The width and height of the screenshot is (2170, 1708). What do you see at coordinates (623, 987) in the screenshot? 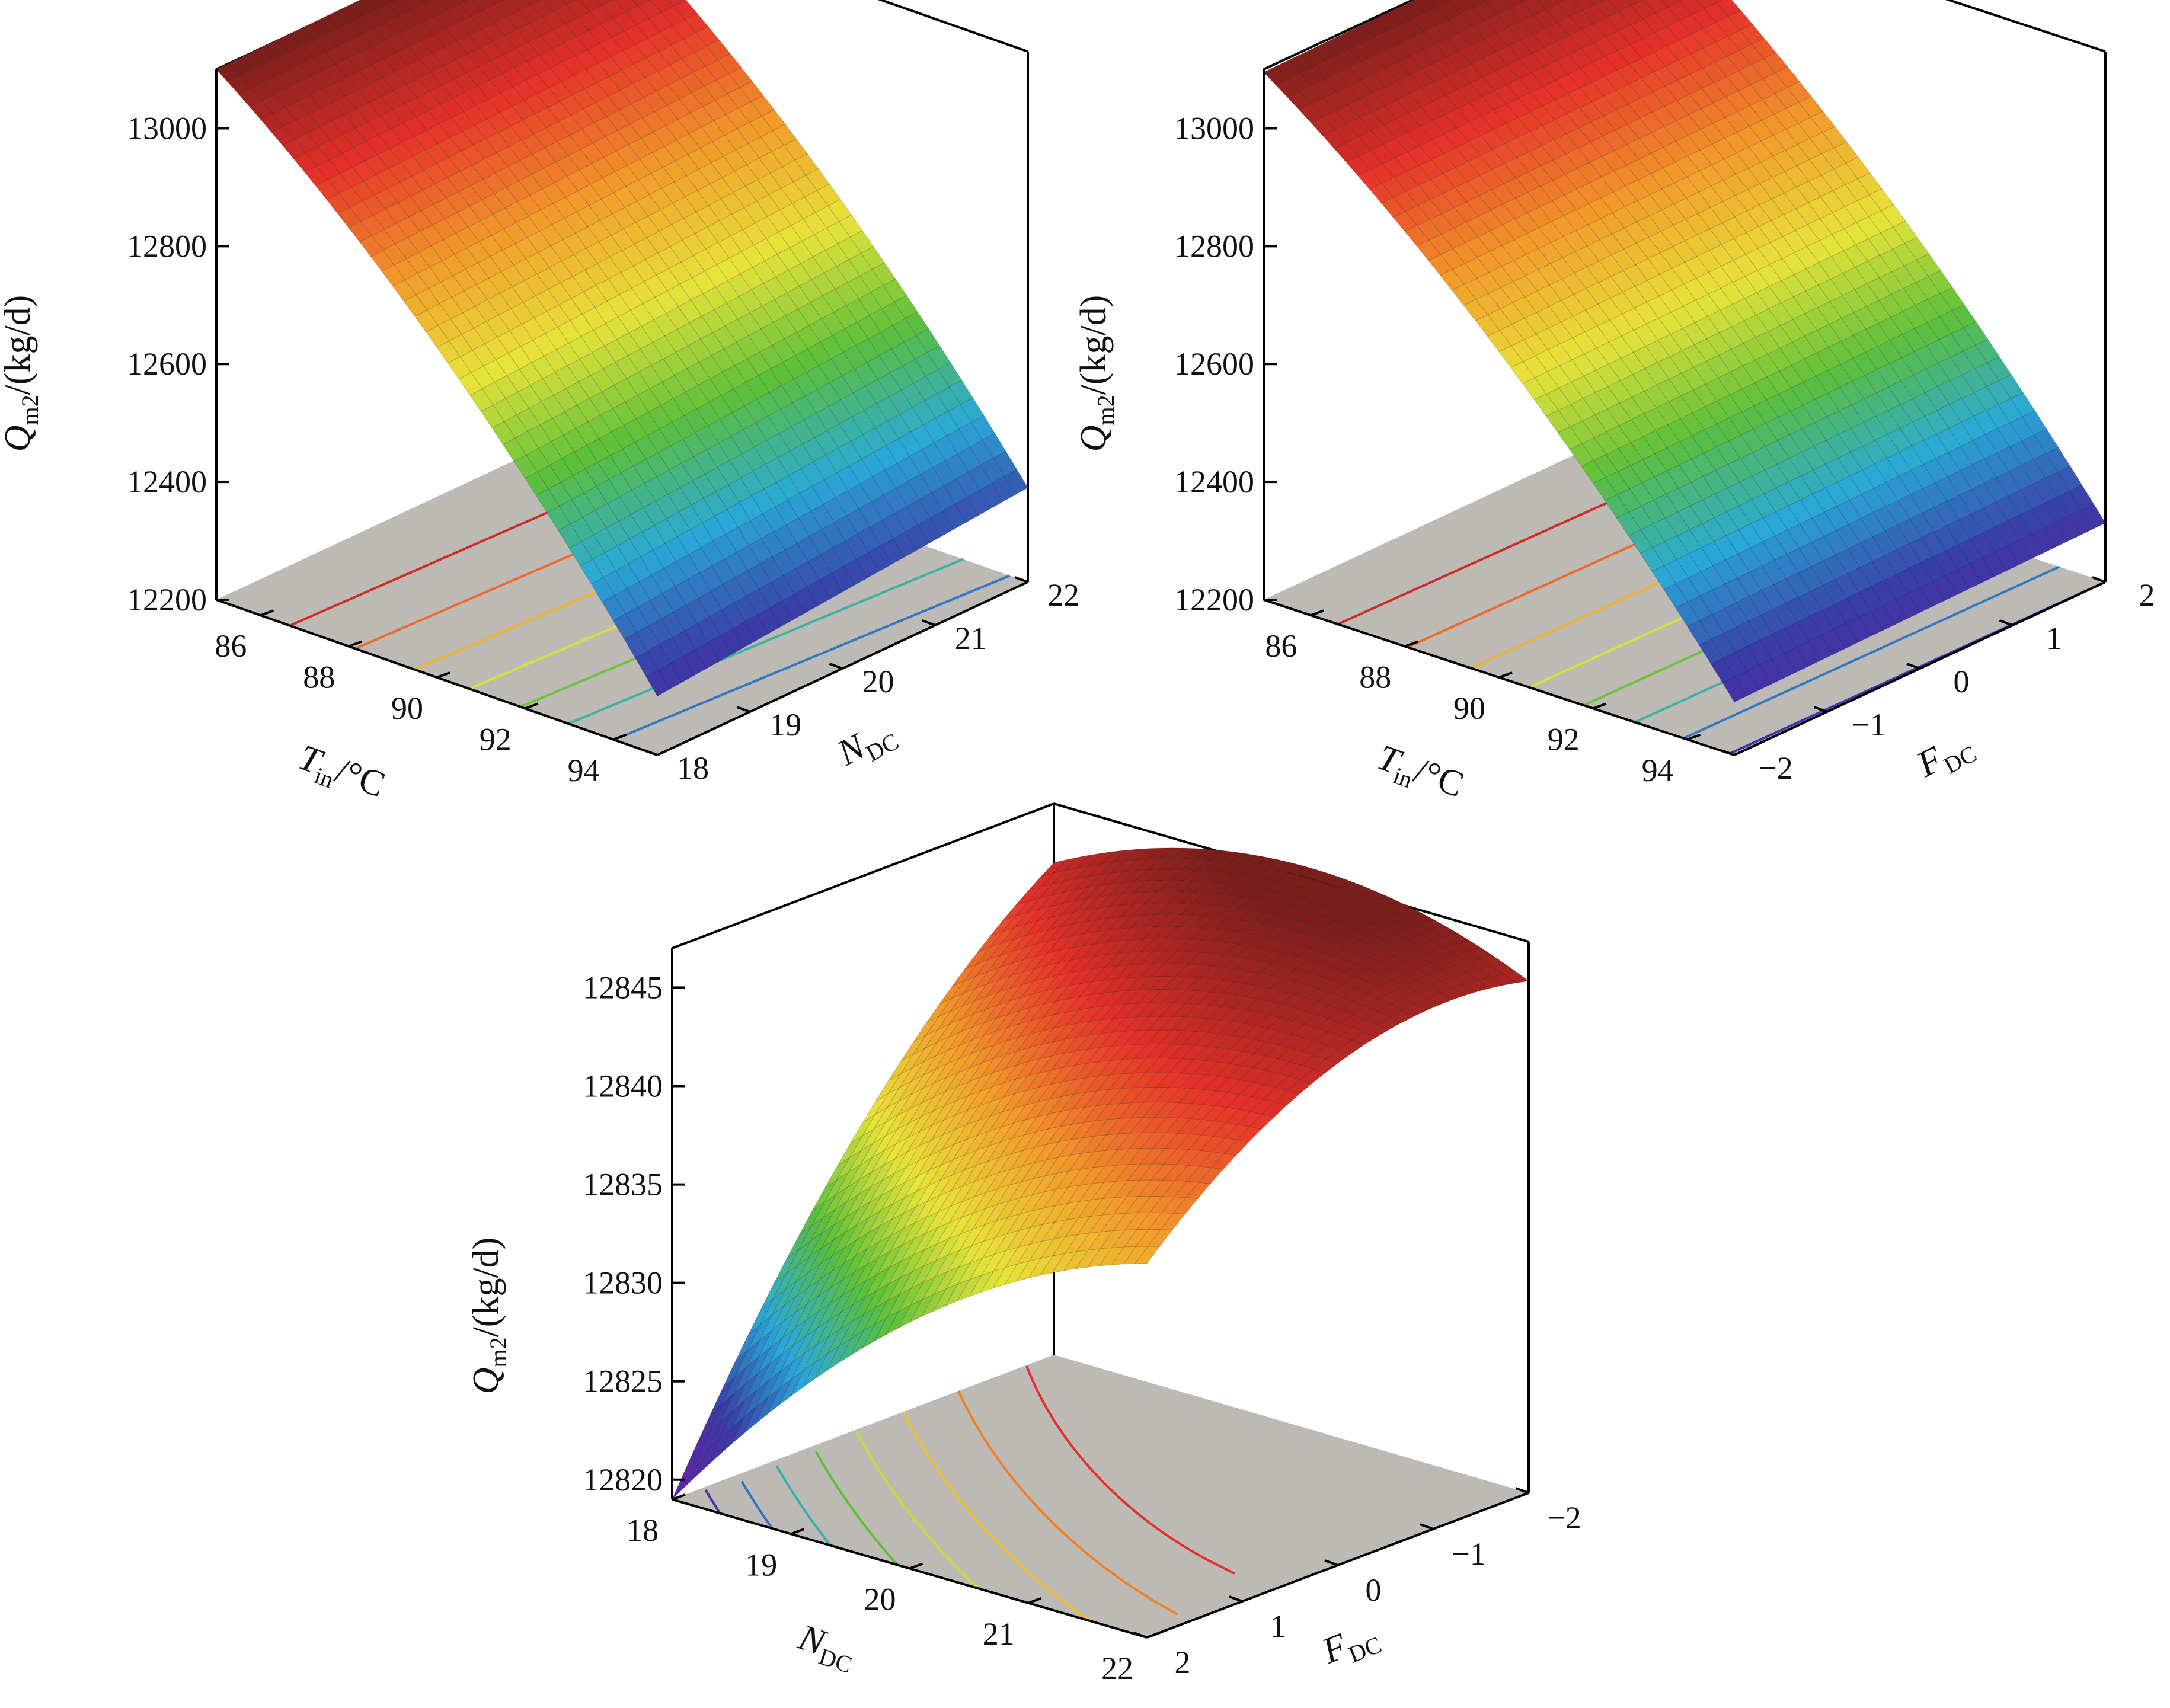
I see `z-tick-label: 12845` at bounding box center [623, 987].